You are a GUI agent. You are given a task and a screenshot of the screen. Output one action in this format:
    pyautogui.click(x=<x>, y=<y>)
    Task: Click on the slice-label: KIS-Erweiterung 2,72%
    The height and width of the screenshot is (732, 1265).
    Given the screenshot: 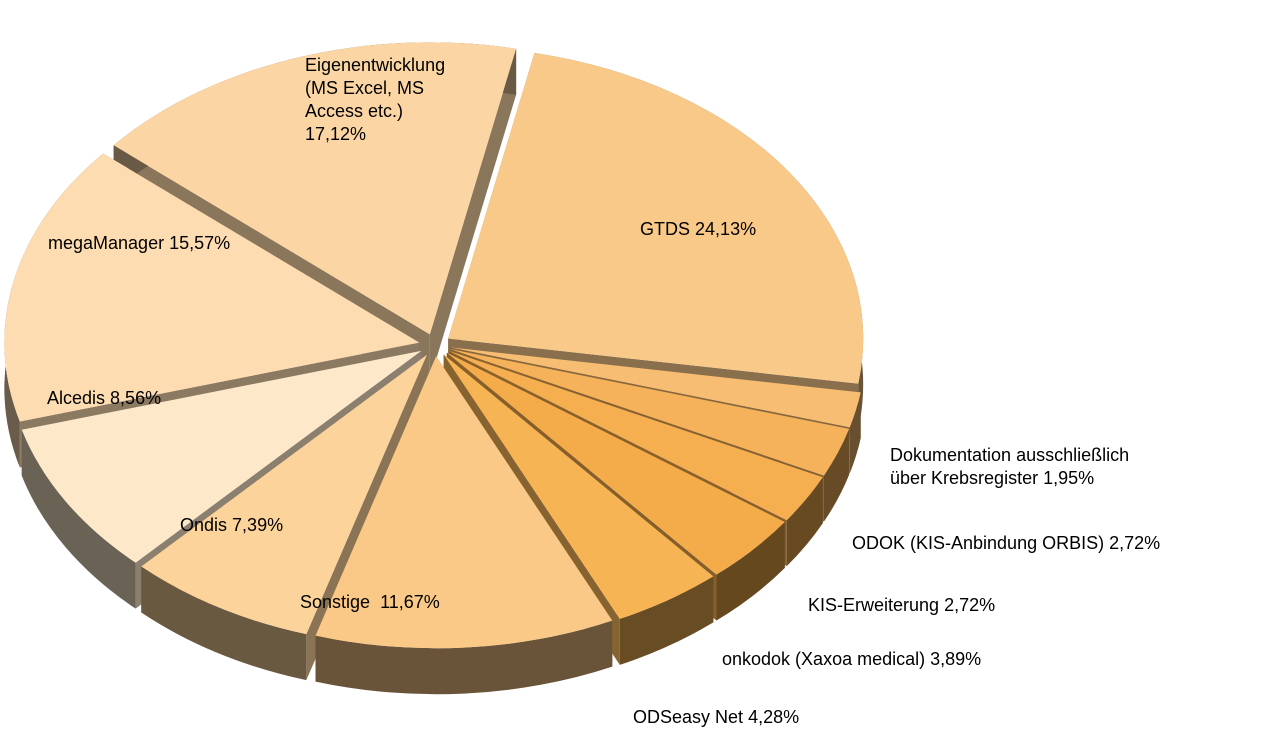 What is the action you would take?
    pyautogui.click(x=958, y=605)
    